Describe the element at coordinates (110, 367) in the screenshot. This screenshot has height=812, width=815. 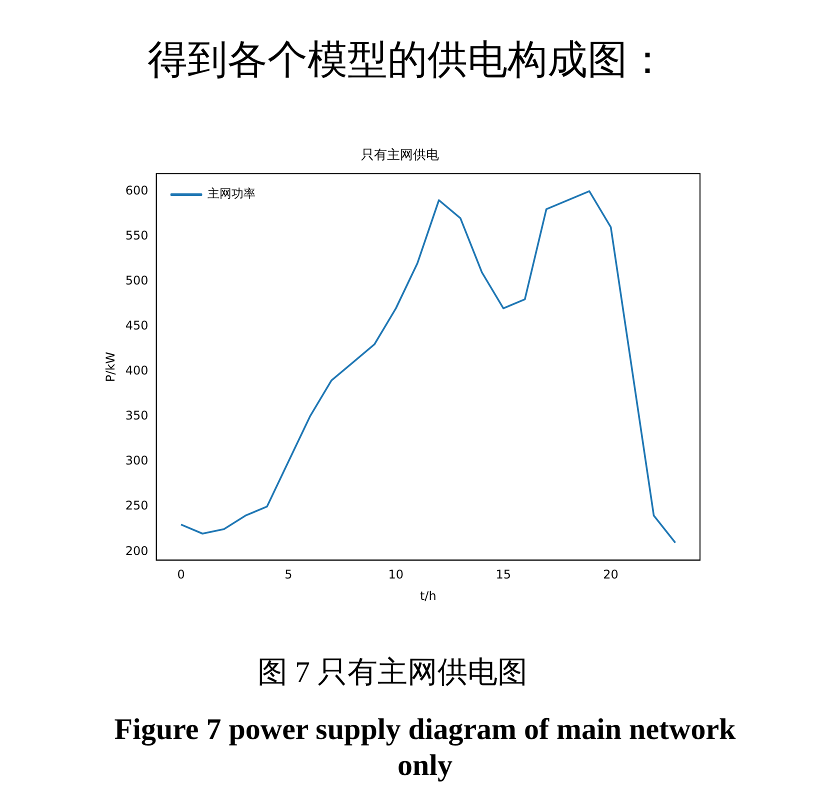
I see `y-axis-title: P/kW` at that location.